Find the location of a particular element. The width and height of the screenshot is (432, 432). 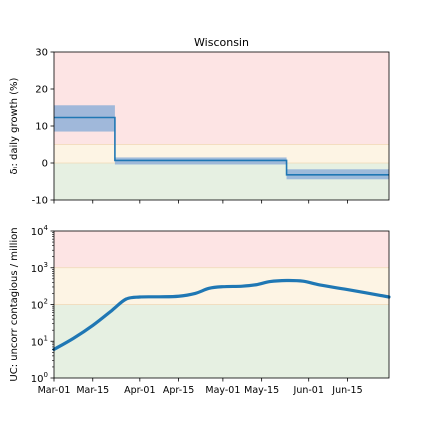

growth-step-line is located at coordinates (221, 146).